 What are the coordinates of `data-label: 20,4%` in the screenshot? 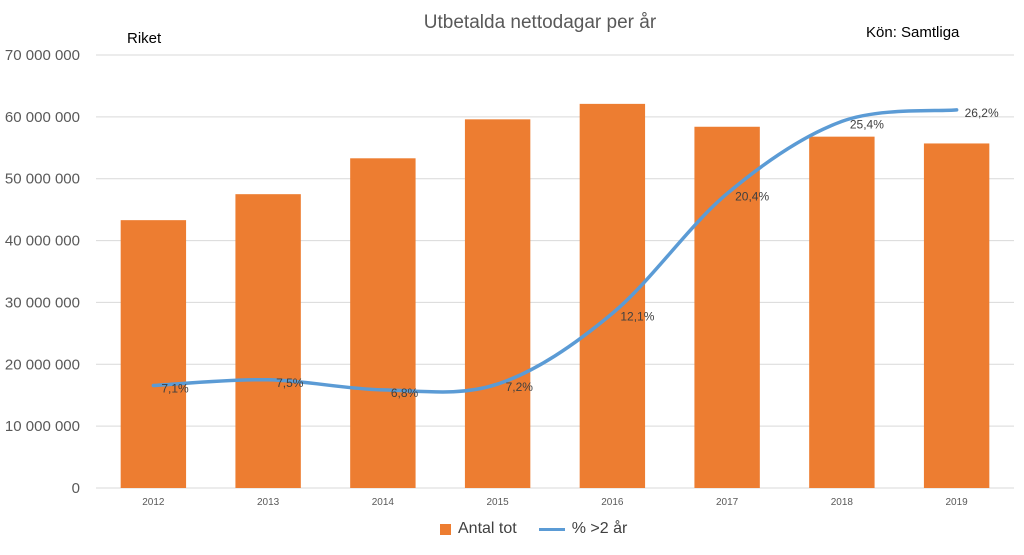 It's located at (752, 197).